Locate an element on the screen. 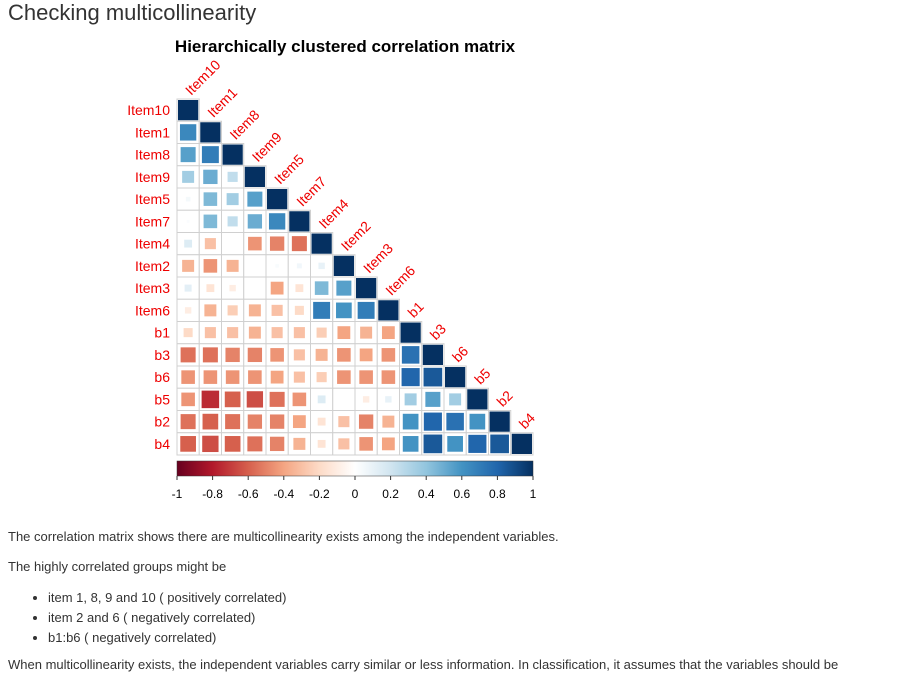 The height and width of the screenshot is (677, 914). column-label: Item4 is located at coordinates (333, 213).